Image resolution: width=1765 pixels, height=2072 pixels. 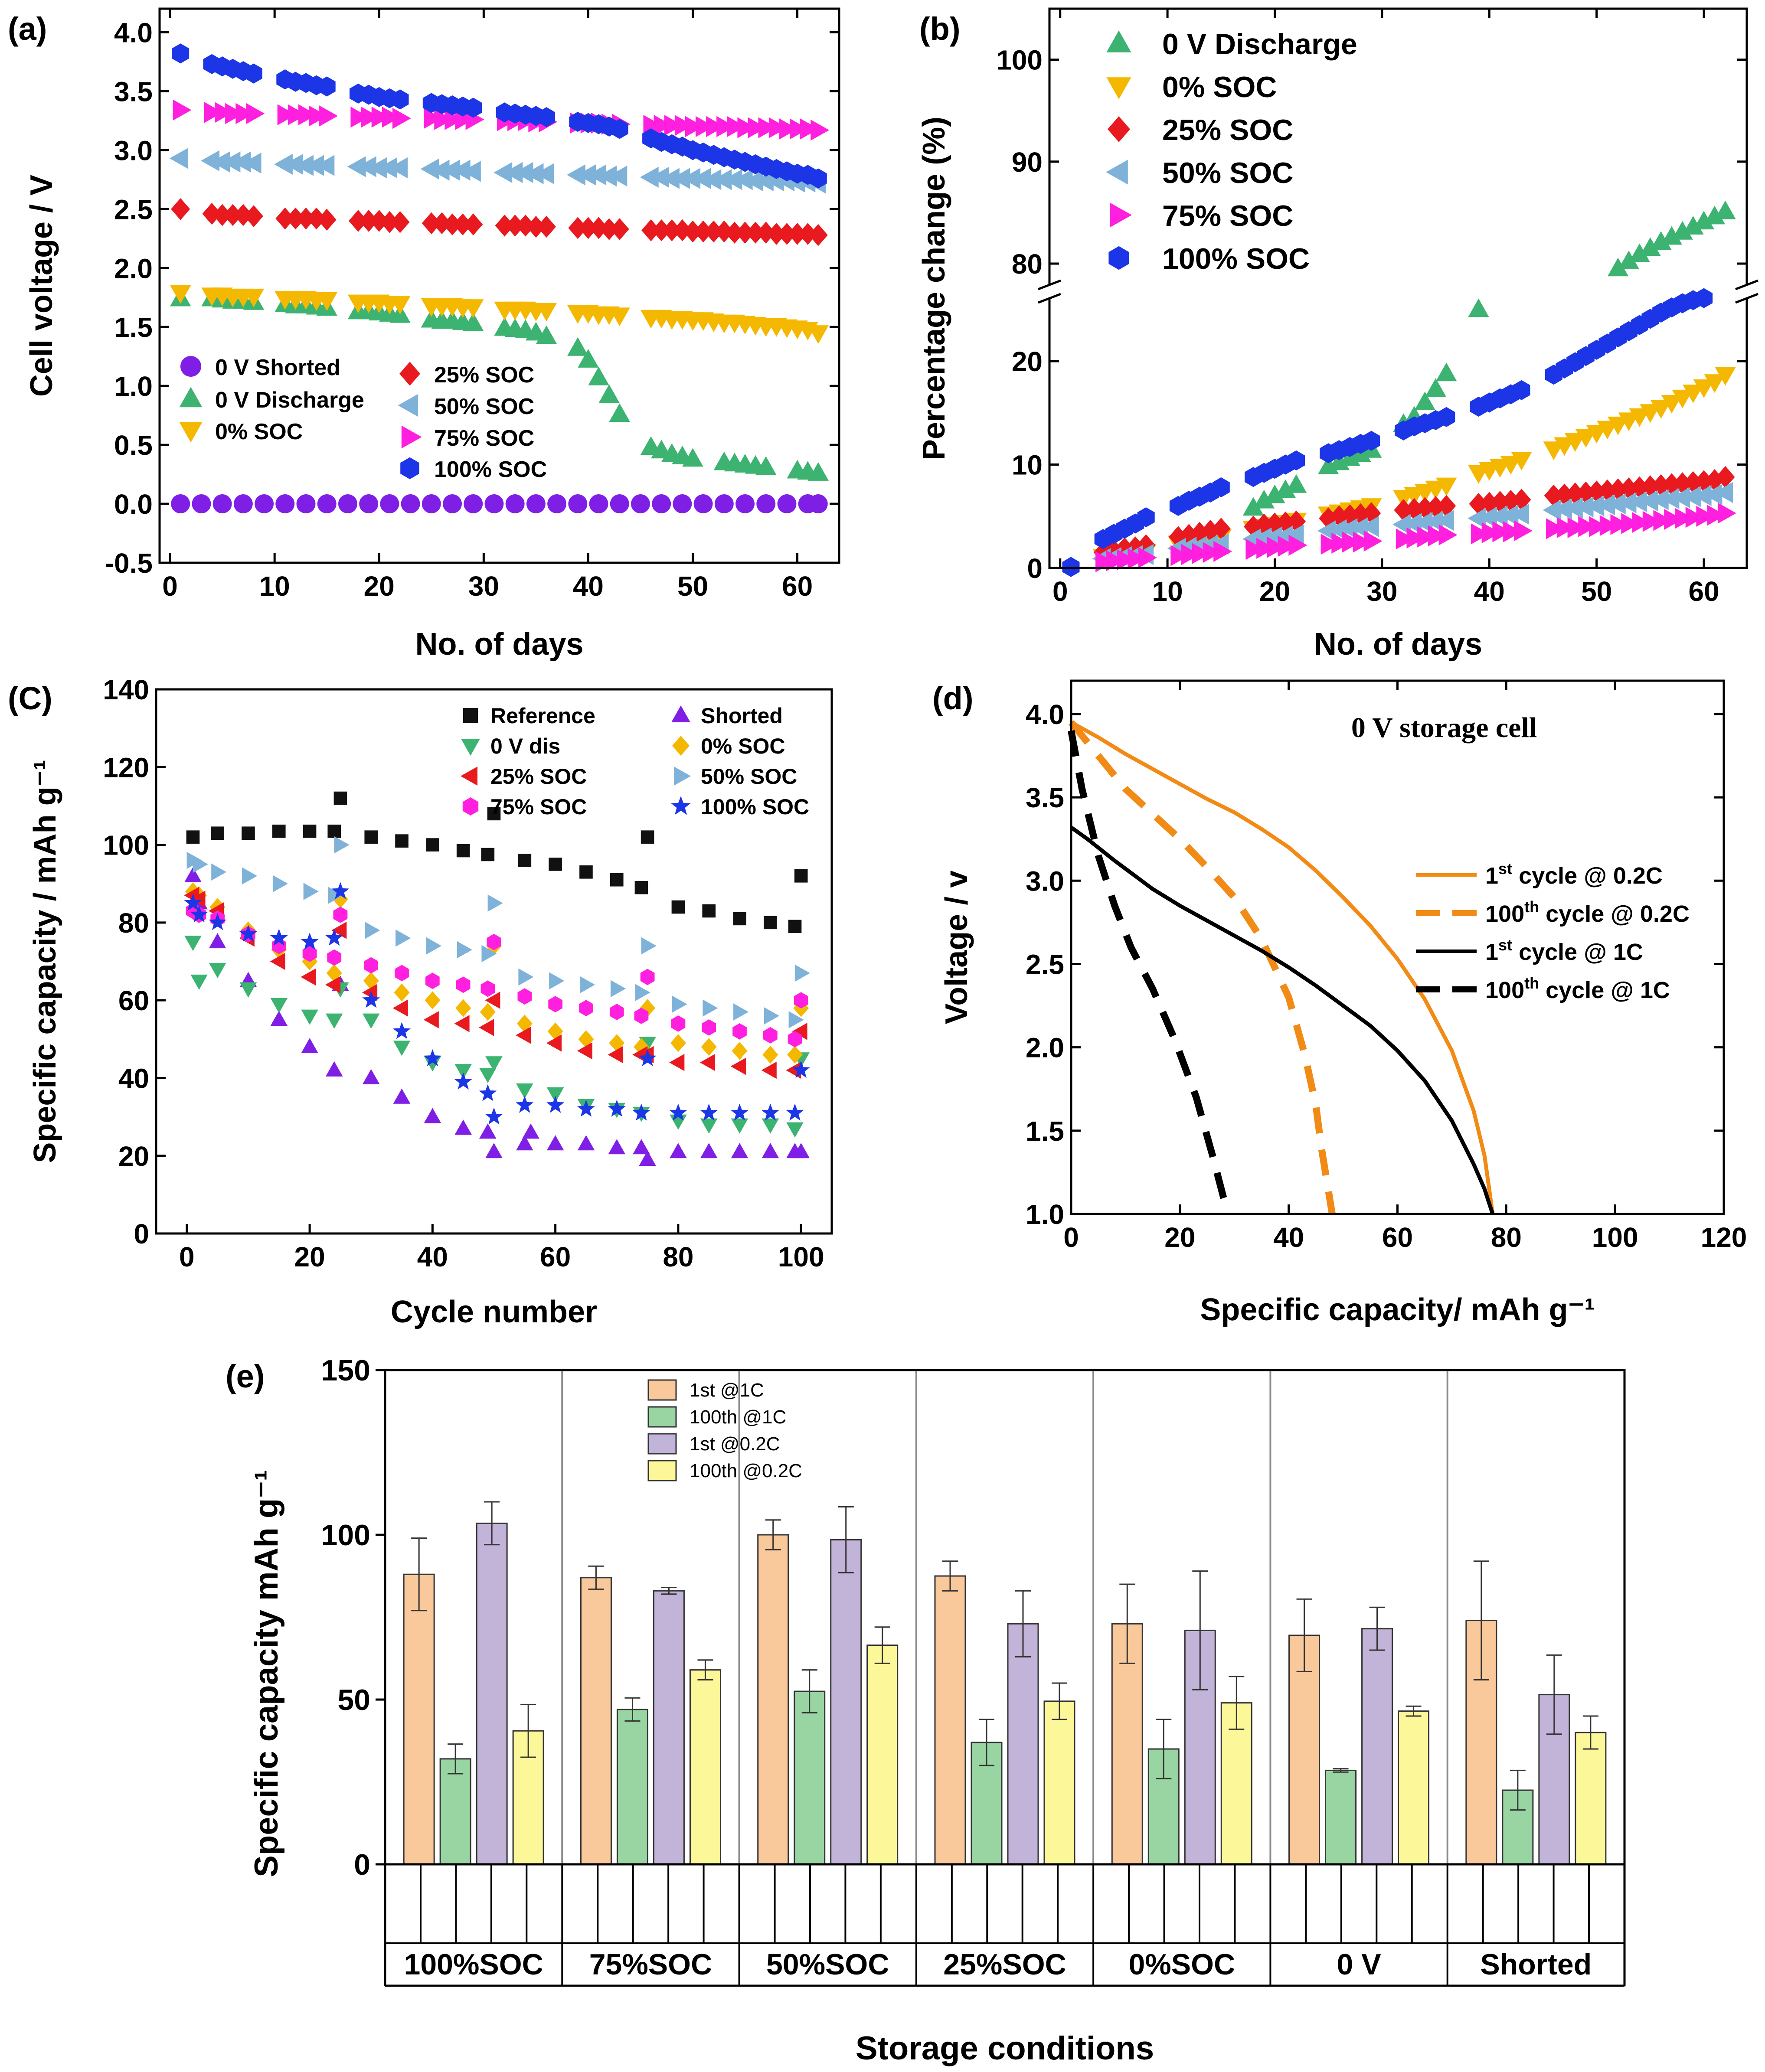 What do you see at coordinates (1059, 1745) in the screenshot?
I see `series-100th-0-2c` at bounding box center [1059, 1745].